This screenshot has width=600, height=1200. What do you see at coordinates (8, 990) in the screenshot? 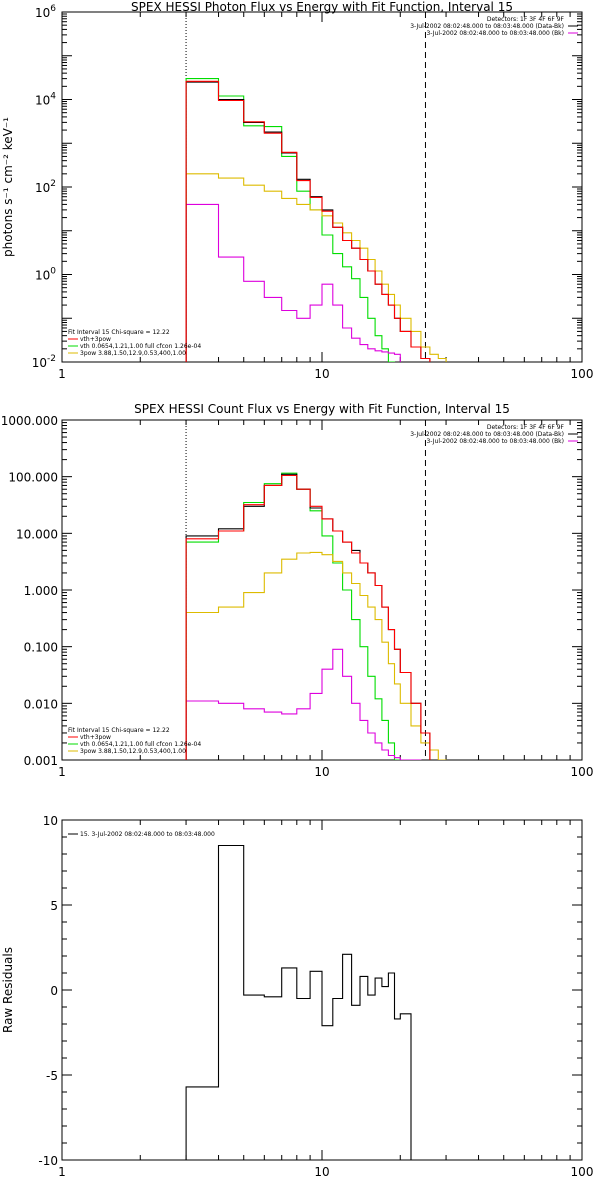
I see `y-axis-label: Raw Residuals` at bounding box center [8, 990].